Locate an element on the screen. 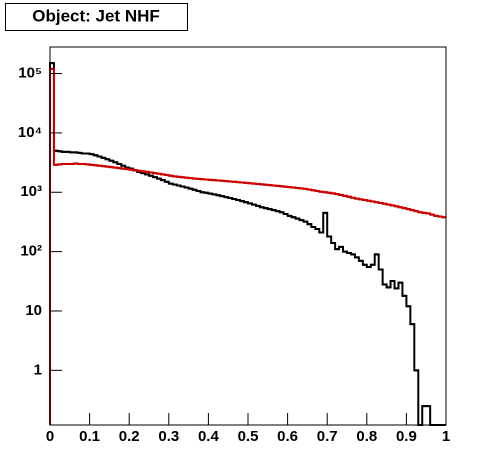  x-tick-label: 0.9 is located at coordinates (406, 436).